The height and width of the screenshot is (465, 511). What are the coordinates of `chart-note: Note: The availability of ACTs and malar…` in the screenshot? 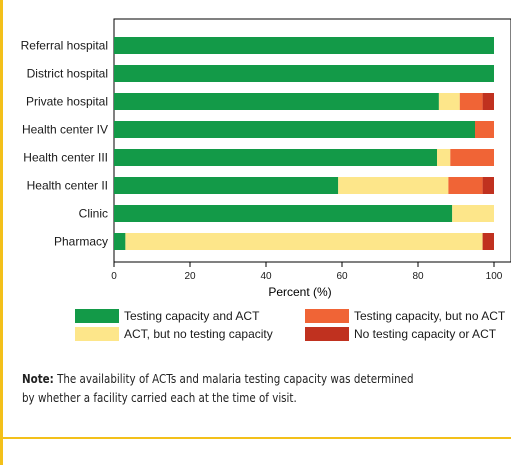 It's located at (224, 389).